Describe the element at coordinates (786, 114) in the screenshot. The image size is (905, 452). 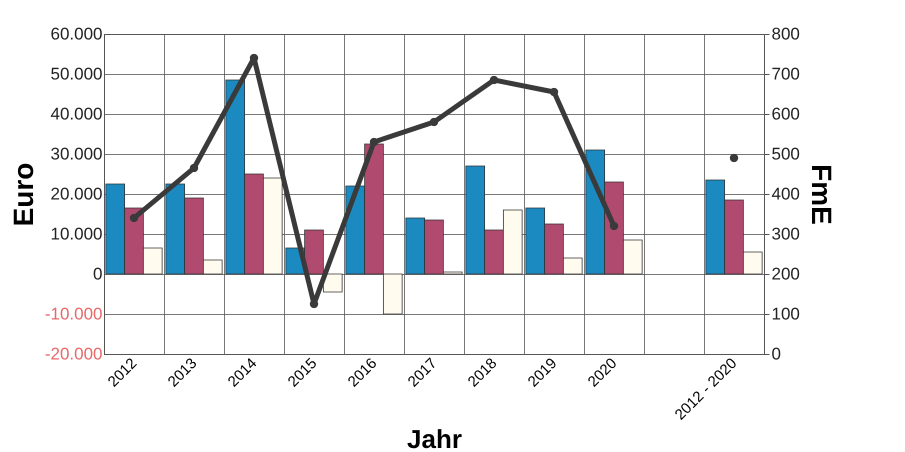
I see `y2-tick-label: 600` at that location.